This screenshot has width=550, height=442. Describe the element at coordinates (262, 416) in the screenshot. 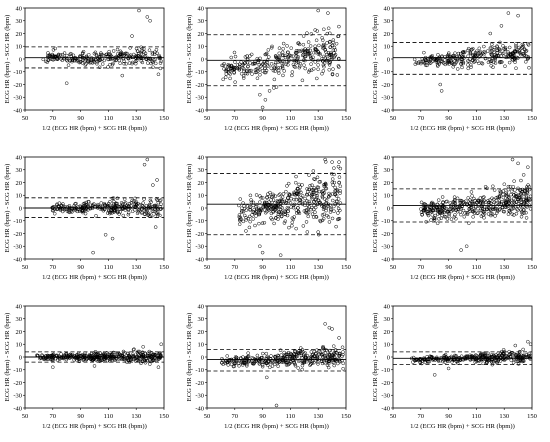

I see `x-tick-label: 90` at that location.